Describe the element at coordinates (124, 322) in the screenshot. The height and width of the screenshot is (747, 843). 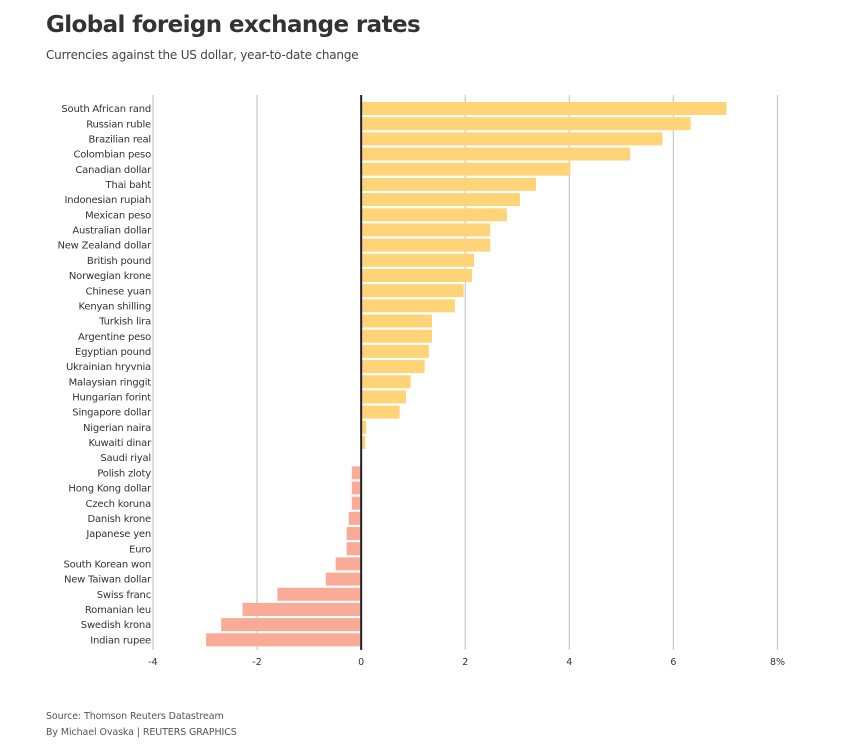
I see `category-label: Turkish lira` at that location.